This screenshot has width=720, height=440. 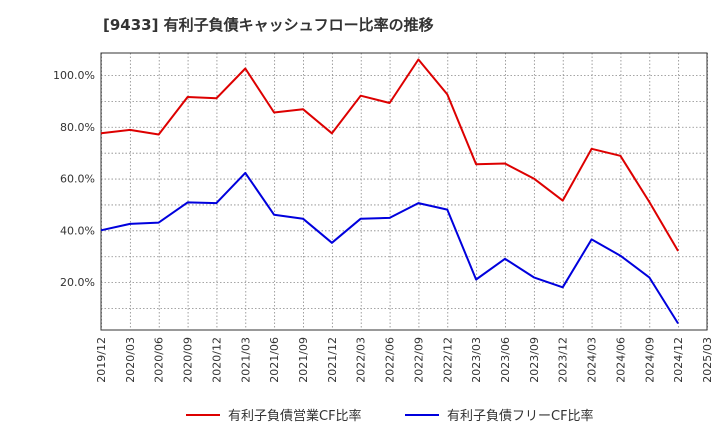 What do you see at coordinates (649, 360) in the screenshot?
I see `x-tick-label: 2024/09` at bounding box center [649, 360].